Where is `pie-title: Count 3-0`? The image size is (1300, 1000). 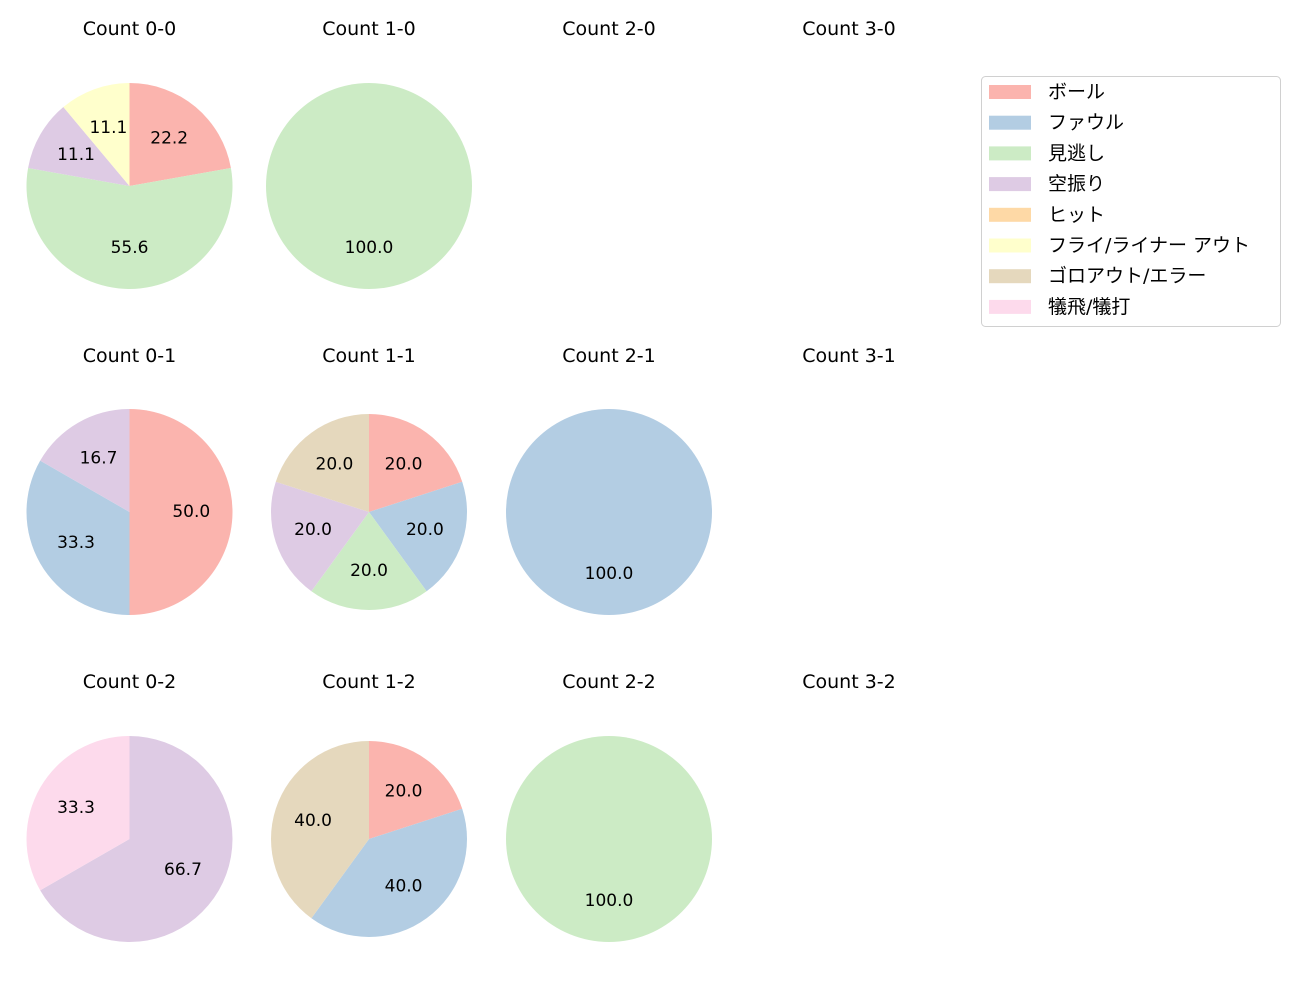 pie-title: Count 3-0 is located at coordinates (849, 29).